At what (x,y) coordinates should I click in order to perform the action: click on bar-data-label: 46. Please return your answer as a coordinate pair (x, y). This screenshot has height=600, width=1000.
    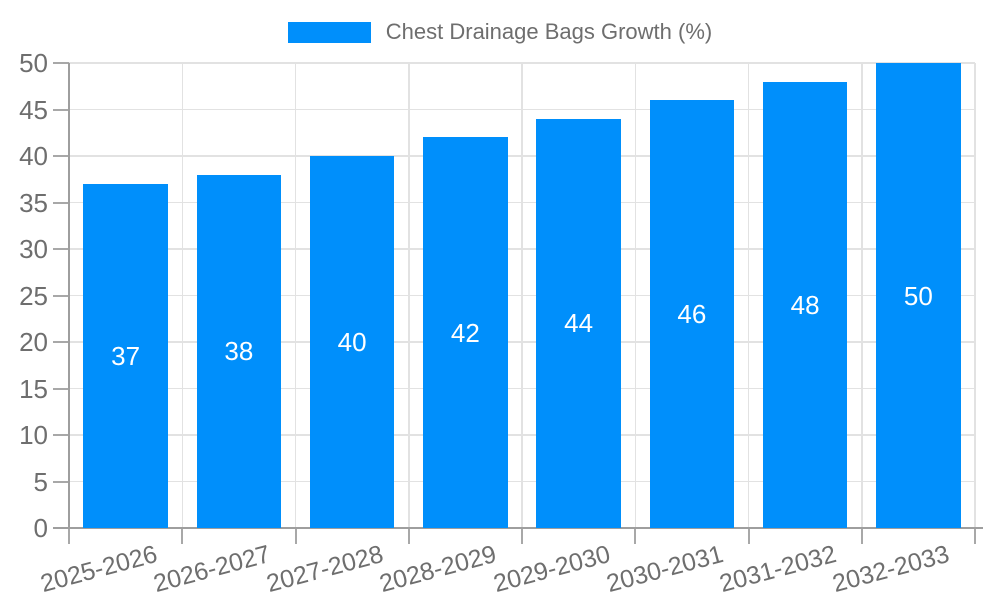
    Looking at the image, I should click on (692, 314).